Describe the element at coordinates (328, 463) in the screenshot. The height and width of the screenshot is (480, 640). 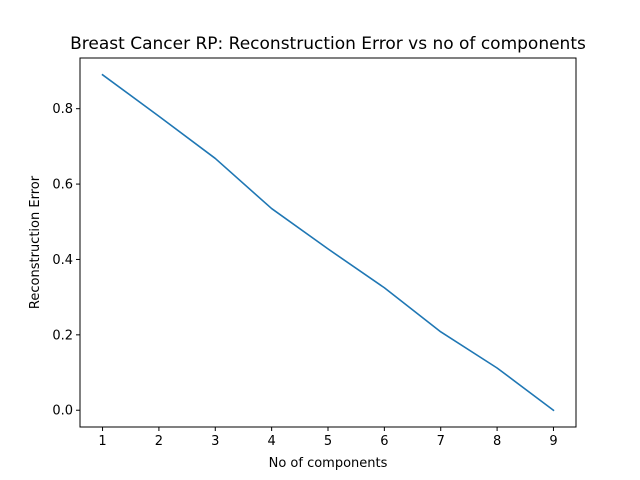
I see `x-axis-label: No of components` at that location.